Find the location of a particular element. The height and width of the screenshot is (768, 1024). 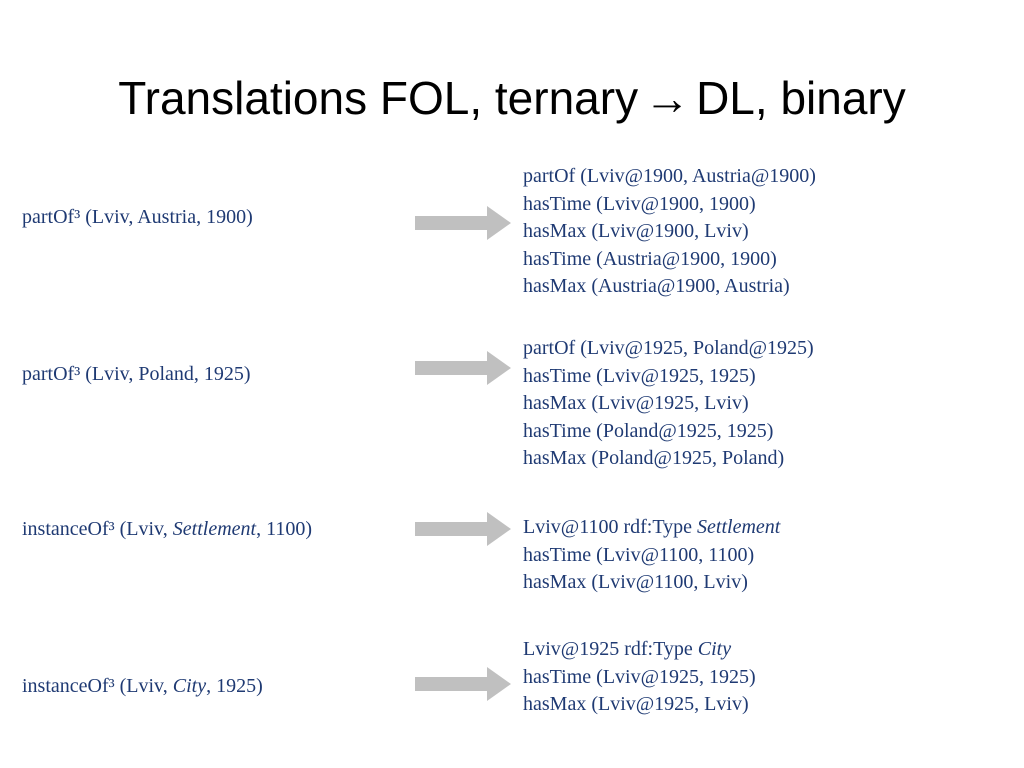

dl-line: hasMax (Austria@1900, Austria) is located at coordinates (656, 286).